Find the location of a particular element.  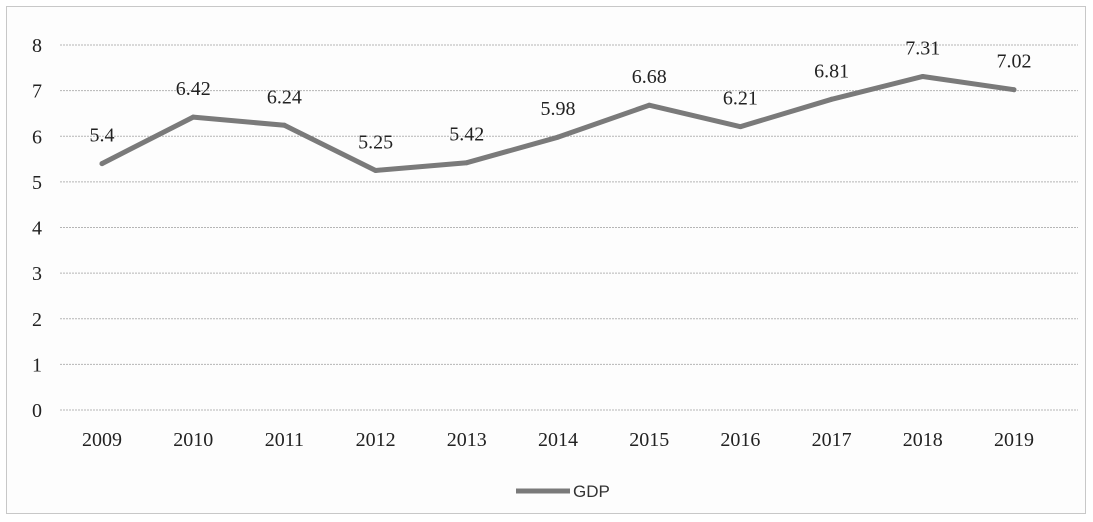

y-tick-label: 2 is located at coordinates (37, 320).